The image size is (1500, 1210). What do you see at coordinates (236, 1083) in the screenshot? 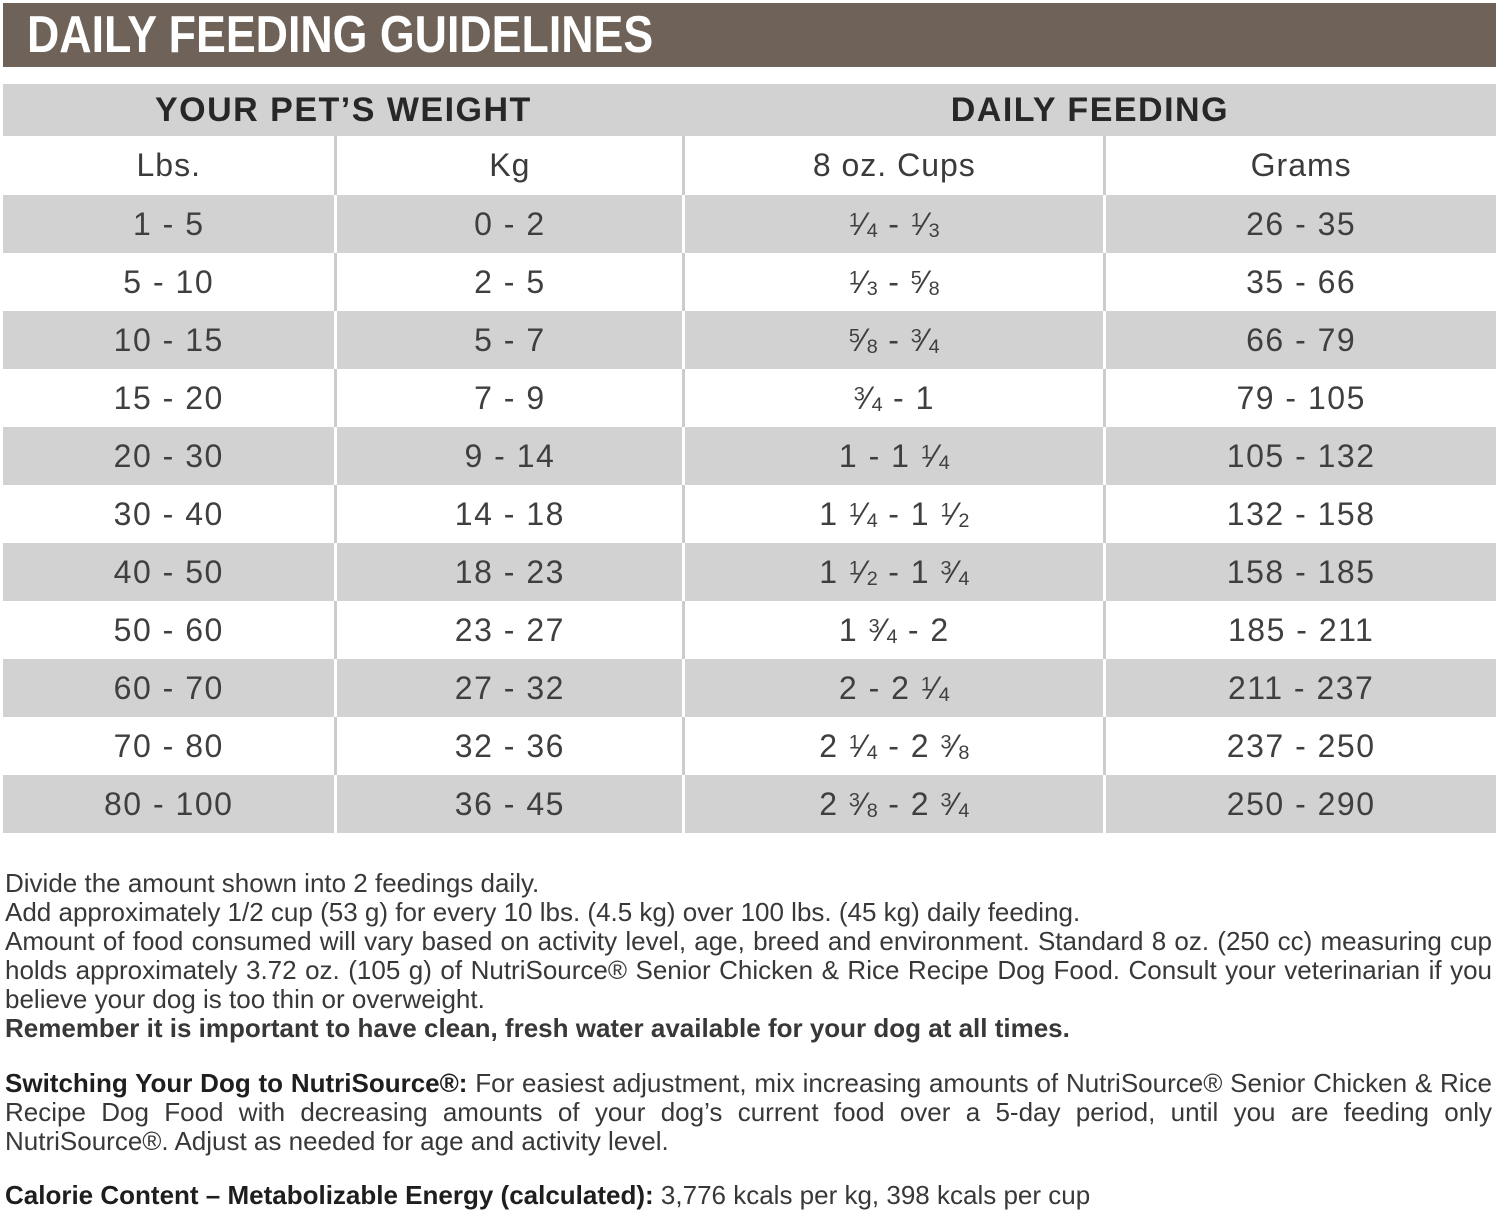
I see `switching-lead: Switching Your Dog to NutriSource®:` at bounding box center [236, 1083].